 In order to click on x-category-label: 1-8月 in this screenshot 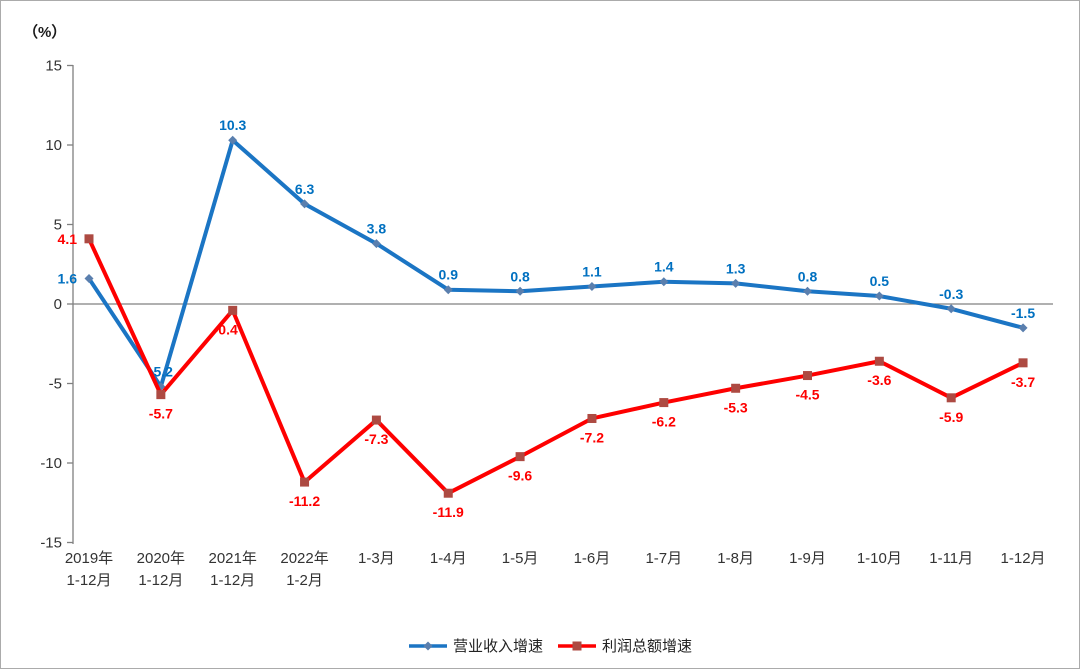, I will do `click(735, 558)`.